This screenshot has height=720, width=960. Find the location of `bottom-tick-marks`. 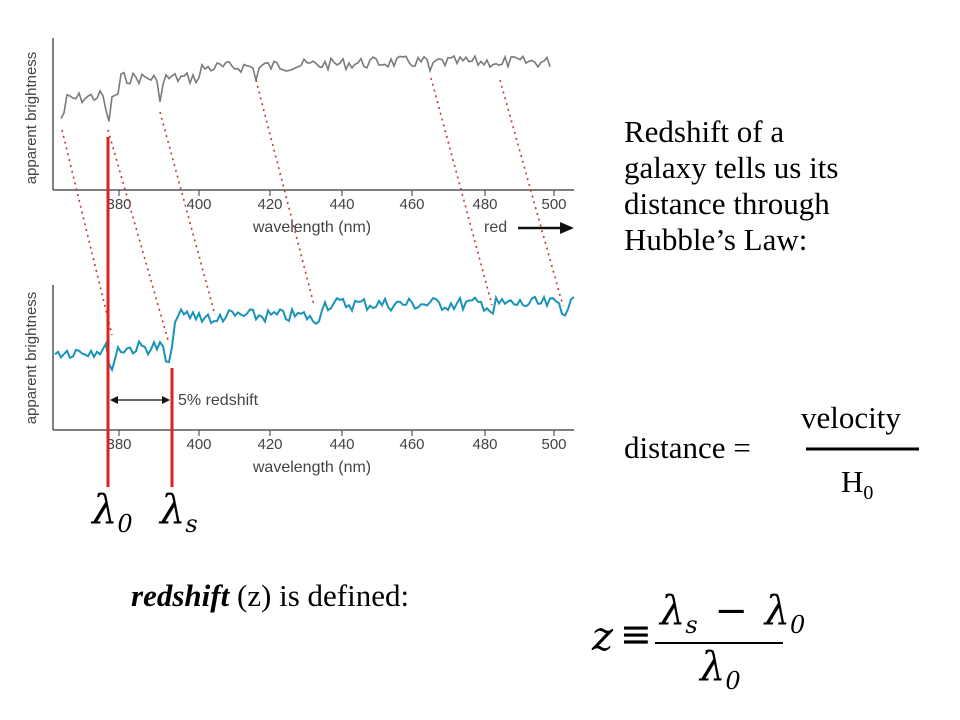

bottom-tick-marks is located at coordinates (336, 433).